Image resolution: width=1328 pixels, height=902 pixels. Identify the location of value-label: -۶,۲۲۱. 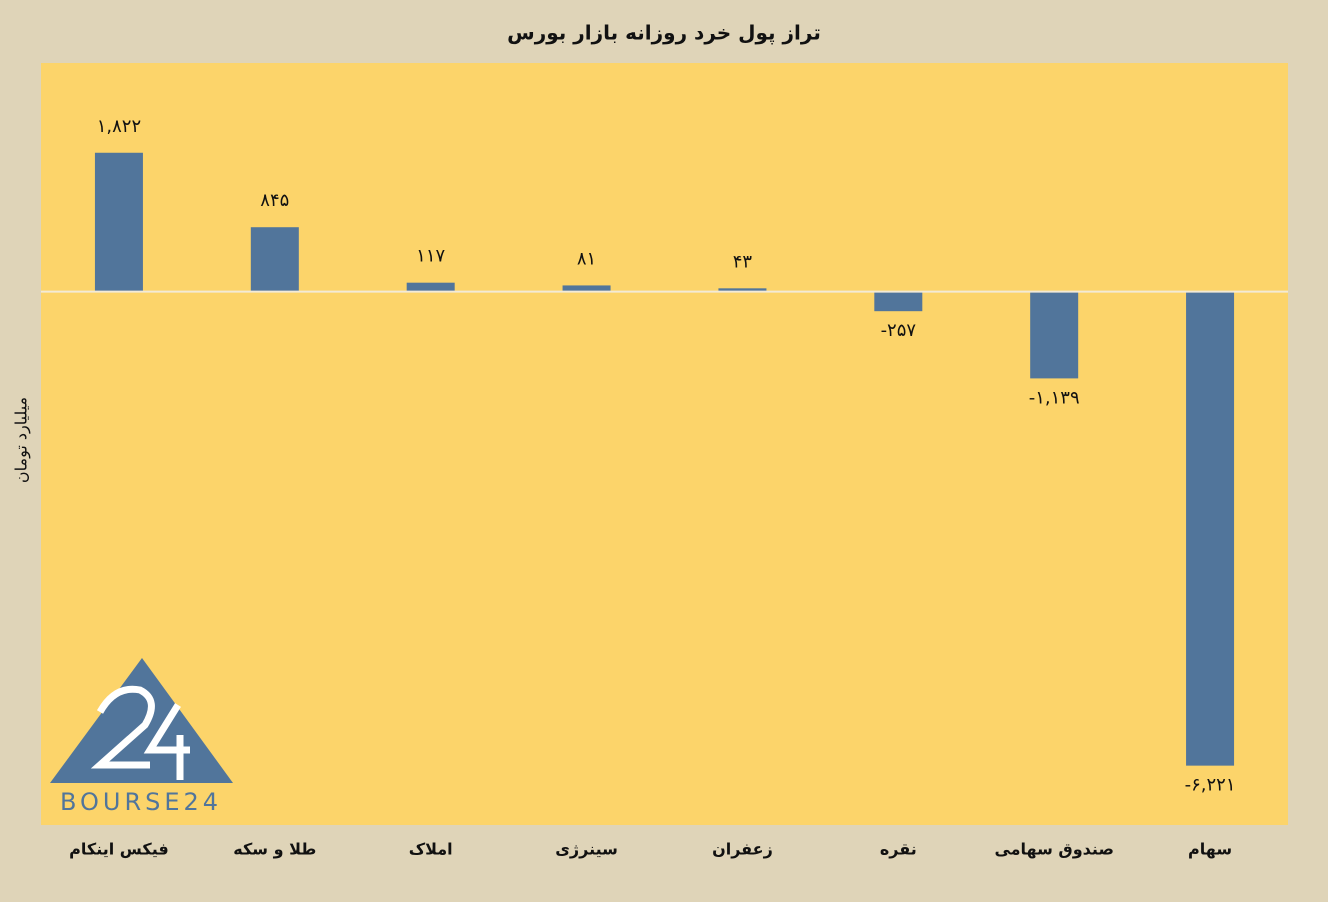
(1210, 785).